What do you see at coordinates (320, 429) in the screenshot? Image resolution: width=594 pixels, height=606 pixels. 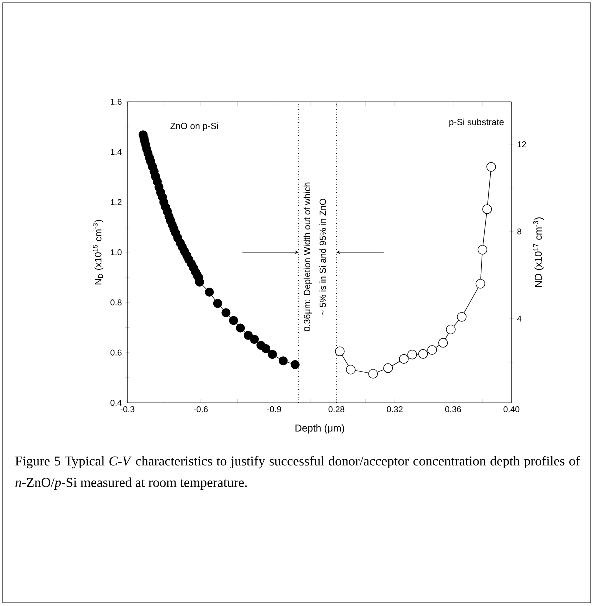 I see `x-axis-title: Depth (μm)` at bounding box center [320, 429].